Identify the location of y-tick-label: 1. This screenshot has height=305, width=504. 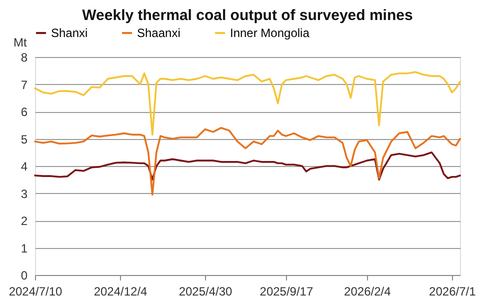
(24, 248).